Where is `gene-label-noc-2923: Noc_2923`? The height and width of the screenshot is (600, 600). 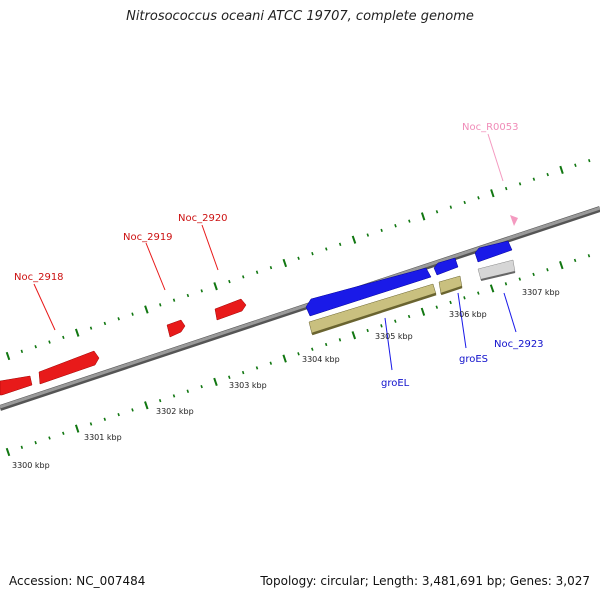
gene-label-noc-2923: Noc_2923 is located at coordinates (519, 344).